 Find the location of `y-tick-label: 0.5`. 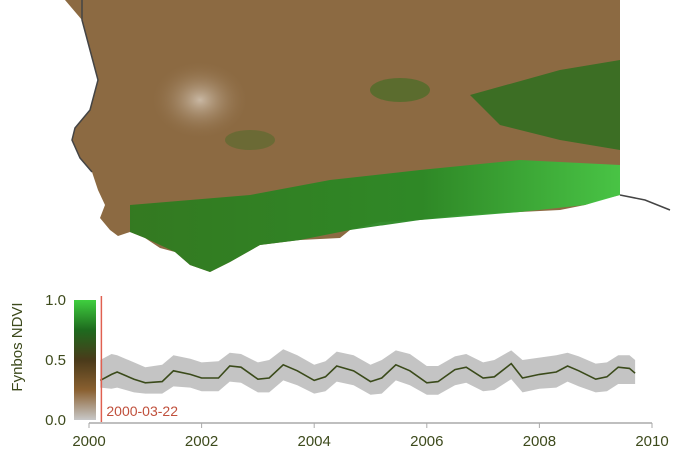

y-tick-label: 0.5 is located at coordinates (55, 360).